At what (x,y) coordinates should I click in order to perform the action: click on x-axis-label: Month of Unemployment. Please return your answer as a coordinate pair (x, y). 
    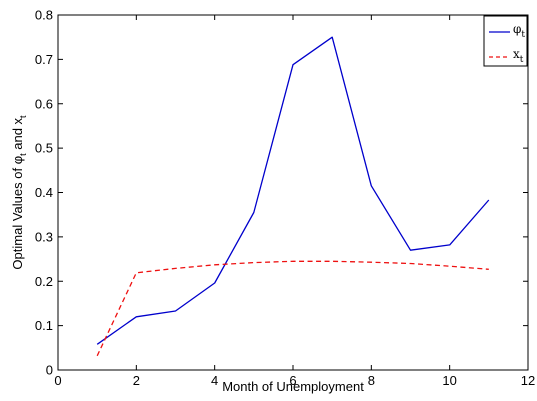
    Looking at the image, I should click on (293, 386).